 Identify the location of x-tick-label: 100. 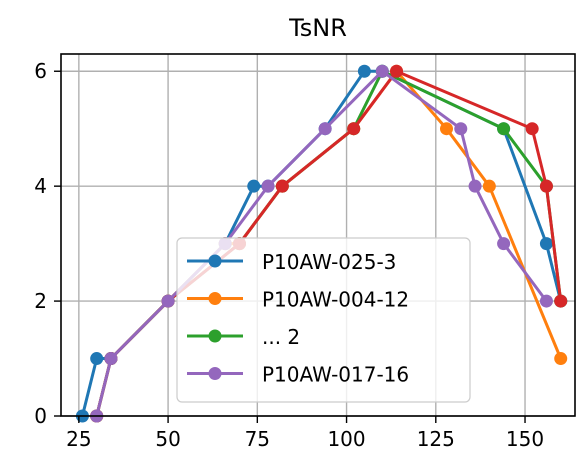
(346, 439).